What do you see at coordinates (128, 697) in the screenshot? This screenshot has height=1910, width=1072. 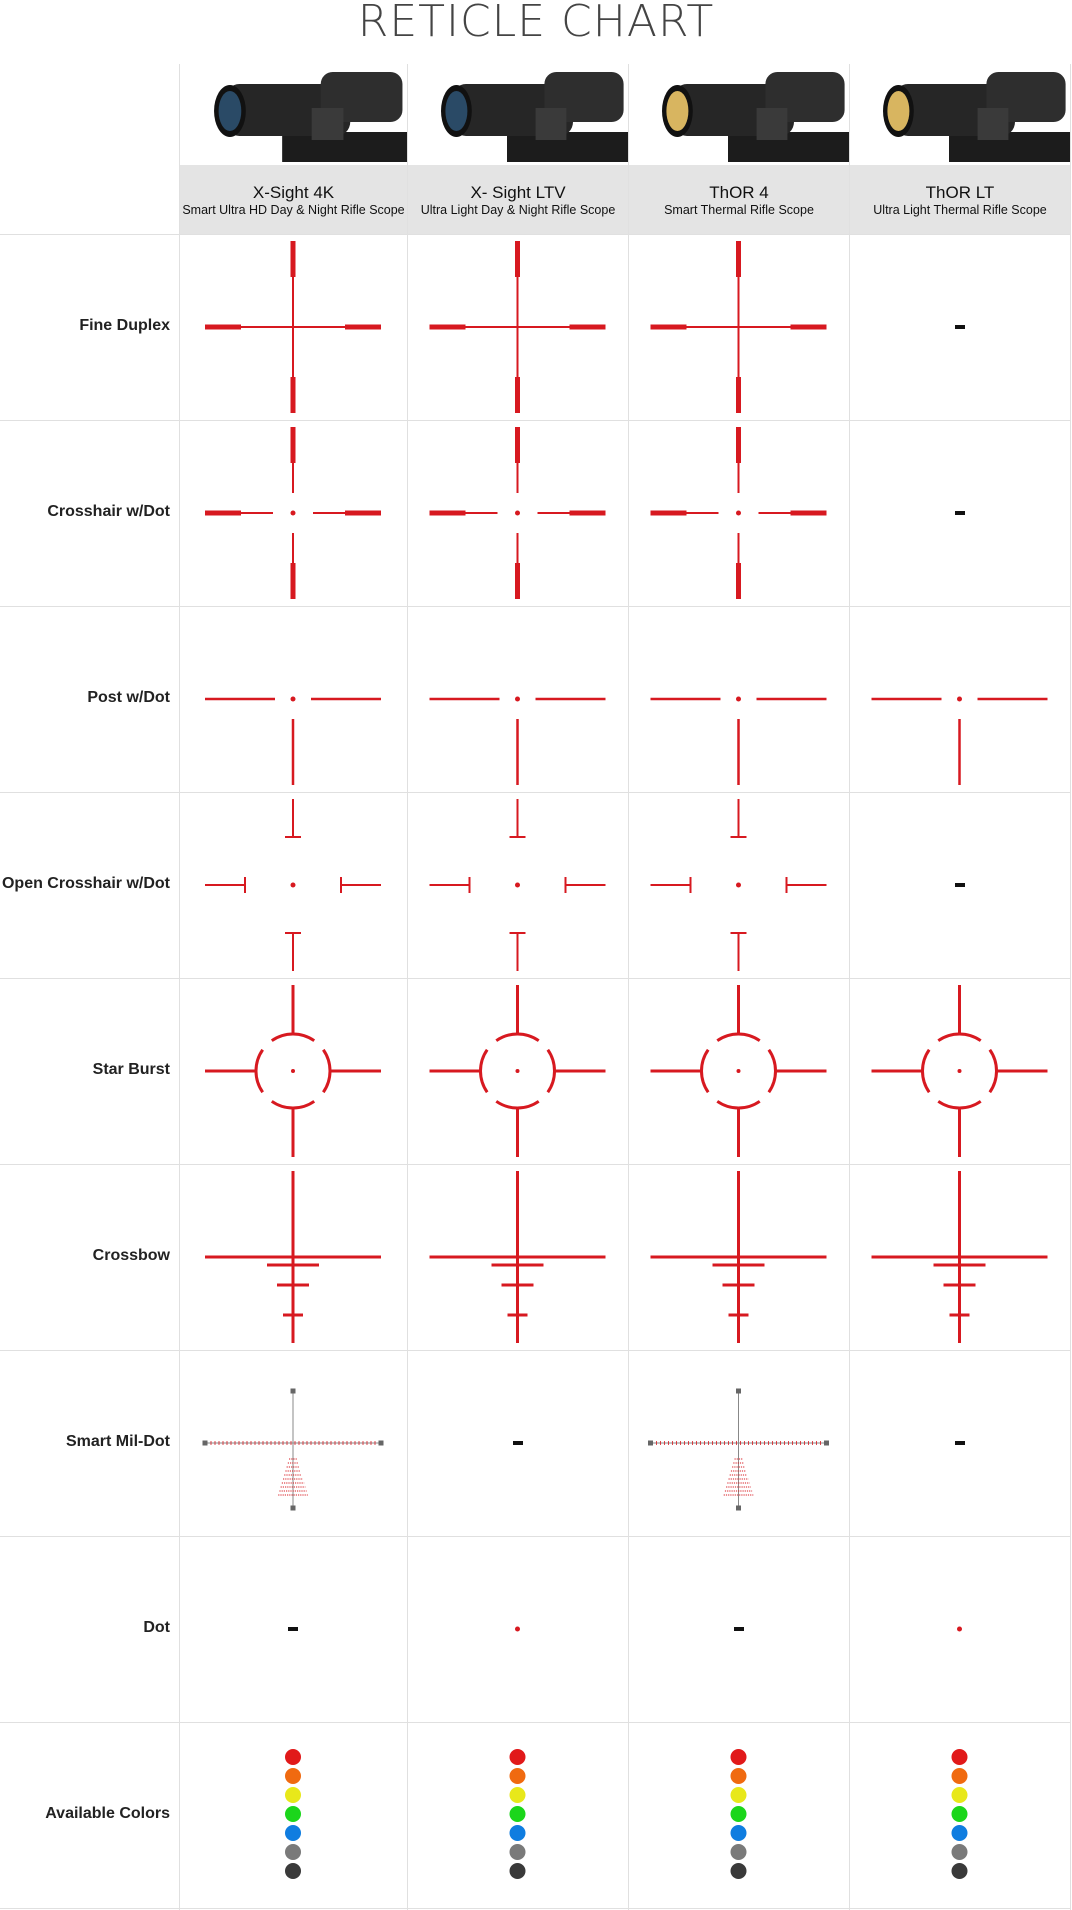 I see `row-label: Post w/Dot` at bounding box center [128, 697].